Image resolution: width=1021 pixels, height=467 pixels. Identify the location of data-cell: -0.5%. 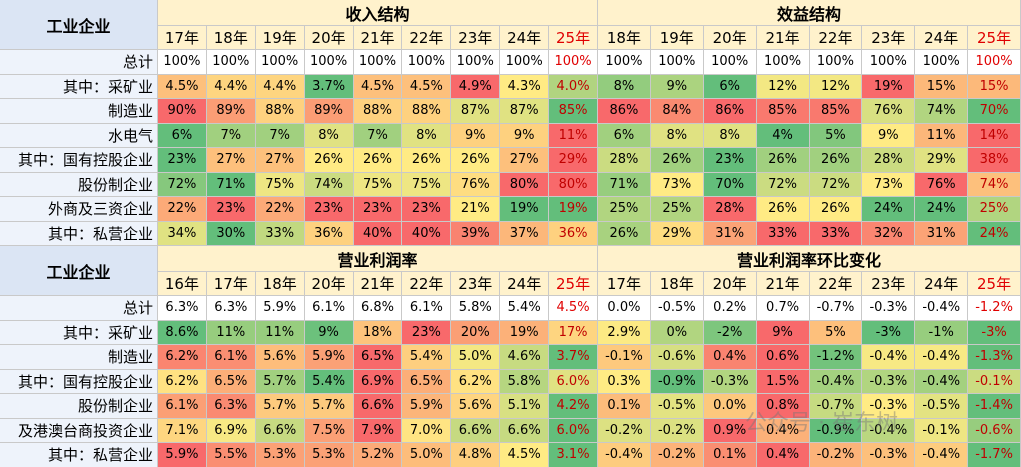
(677, 406).